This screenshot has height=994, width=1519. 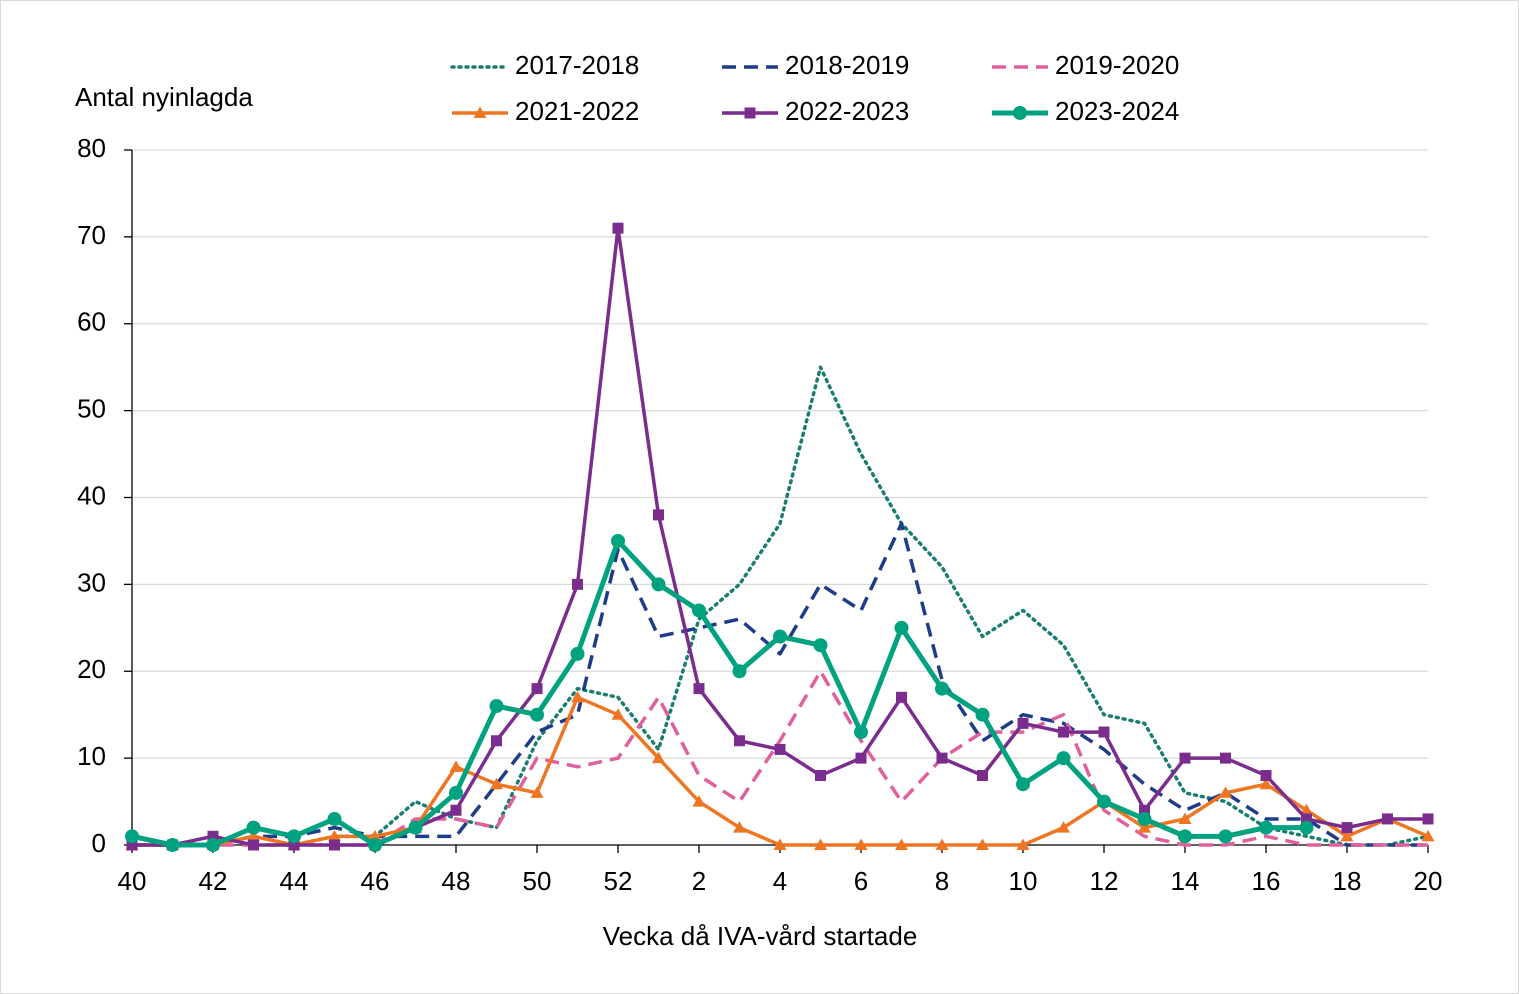 What do you see at coordinates (91, 495) in the screenshot?
I see `y-tick-label: 40` at bounding box center [91, 495].